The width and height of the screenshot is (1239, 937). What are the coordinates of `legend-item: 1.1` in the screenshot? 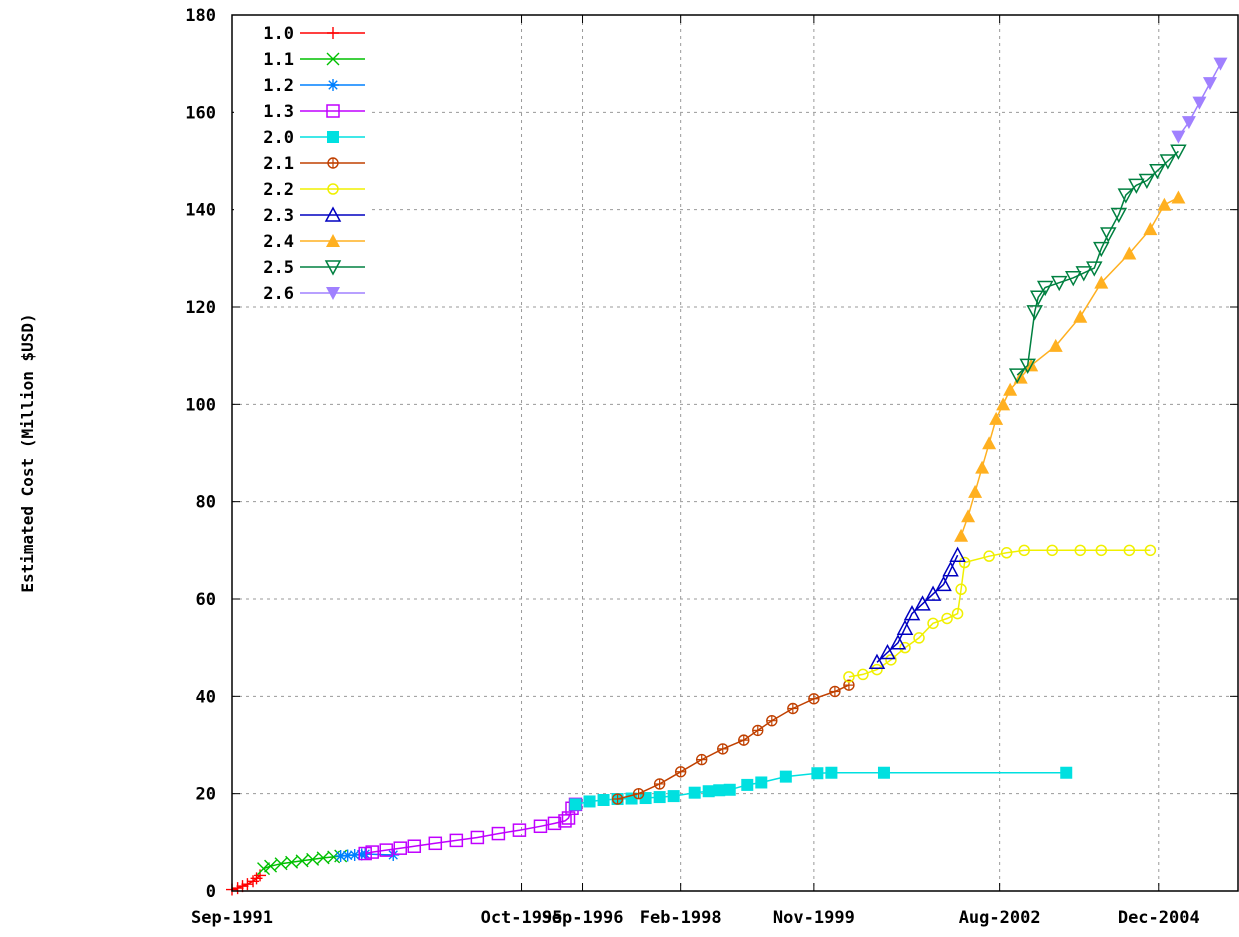 It's located at (314, 60).